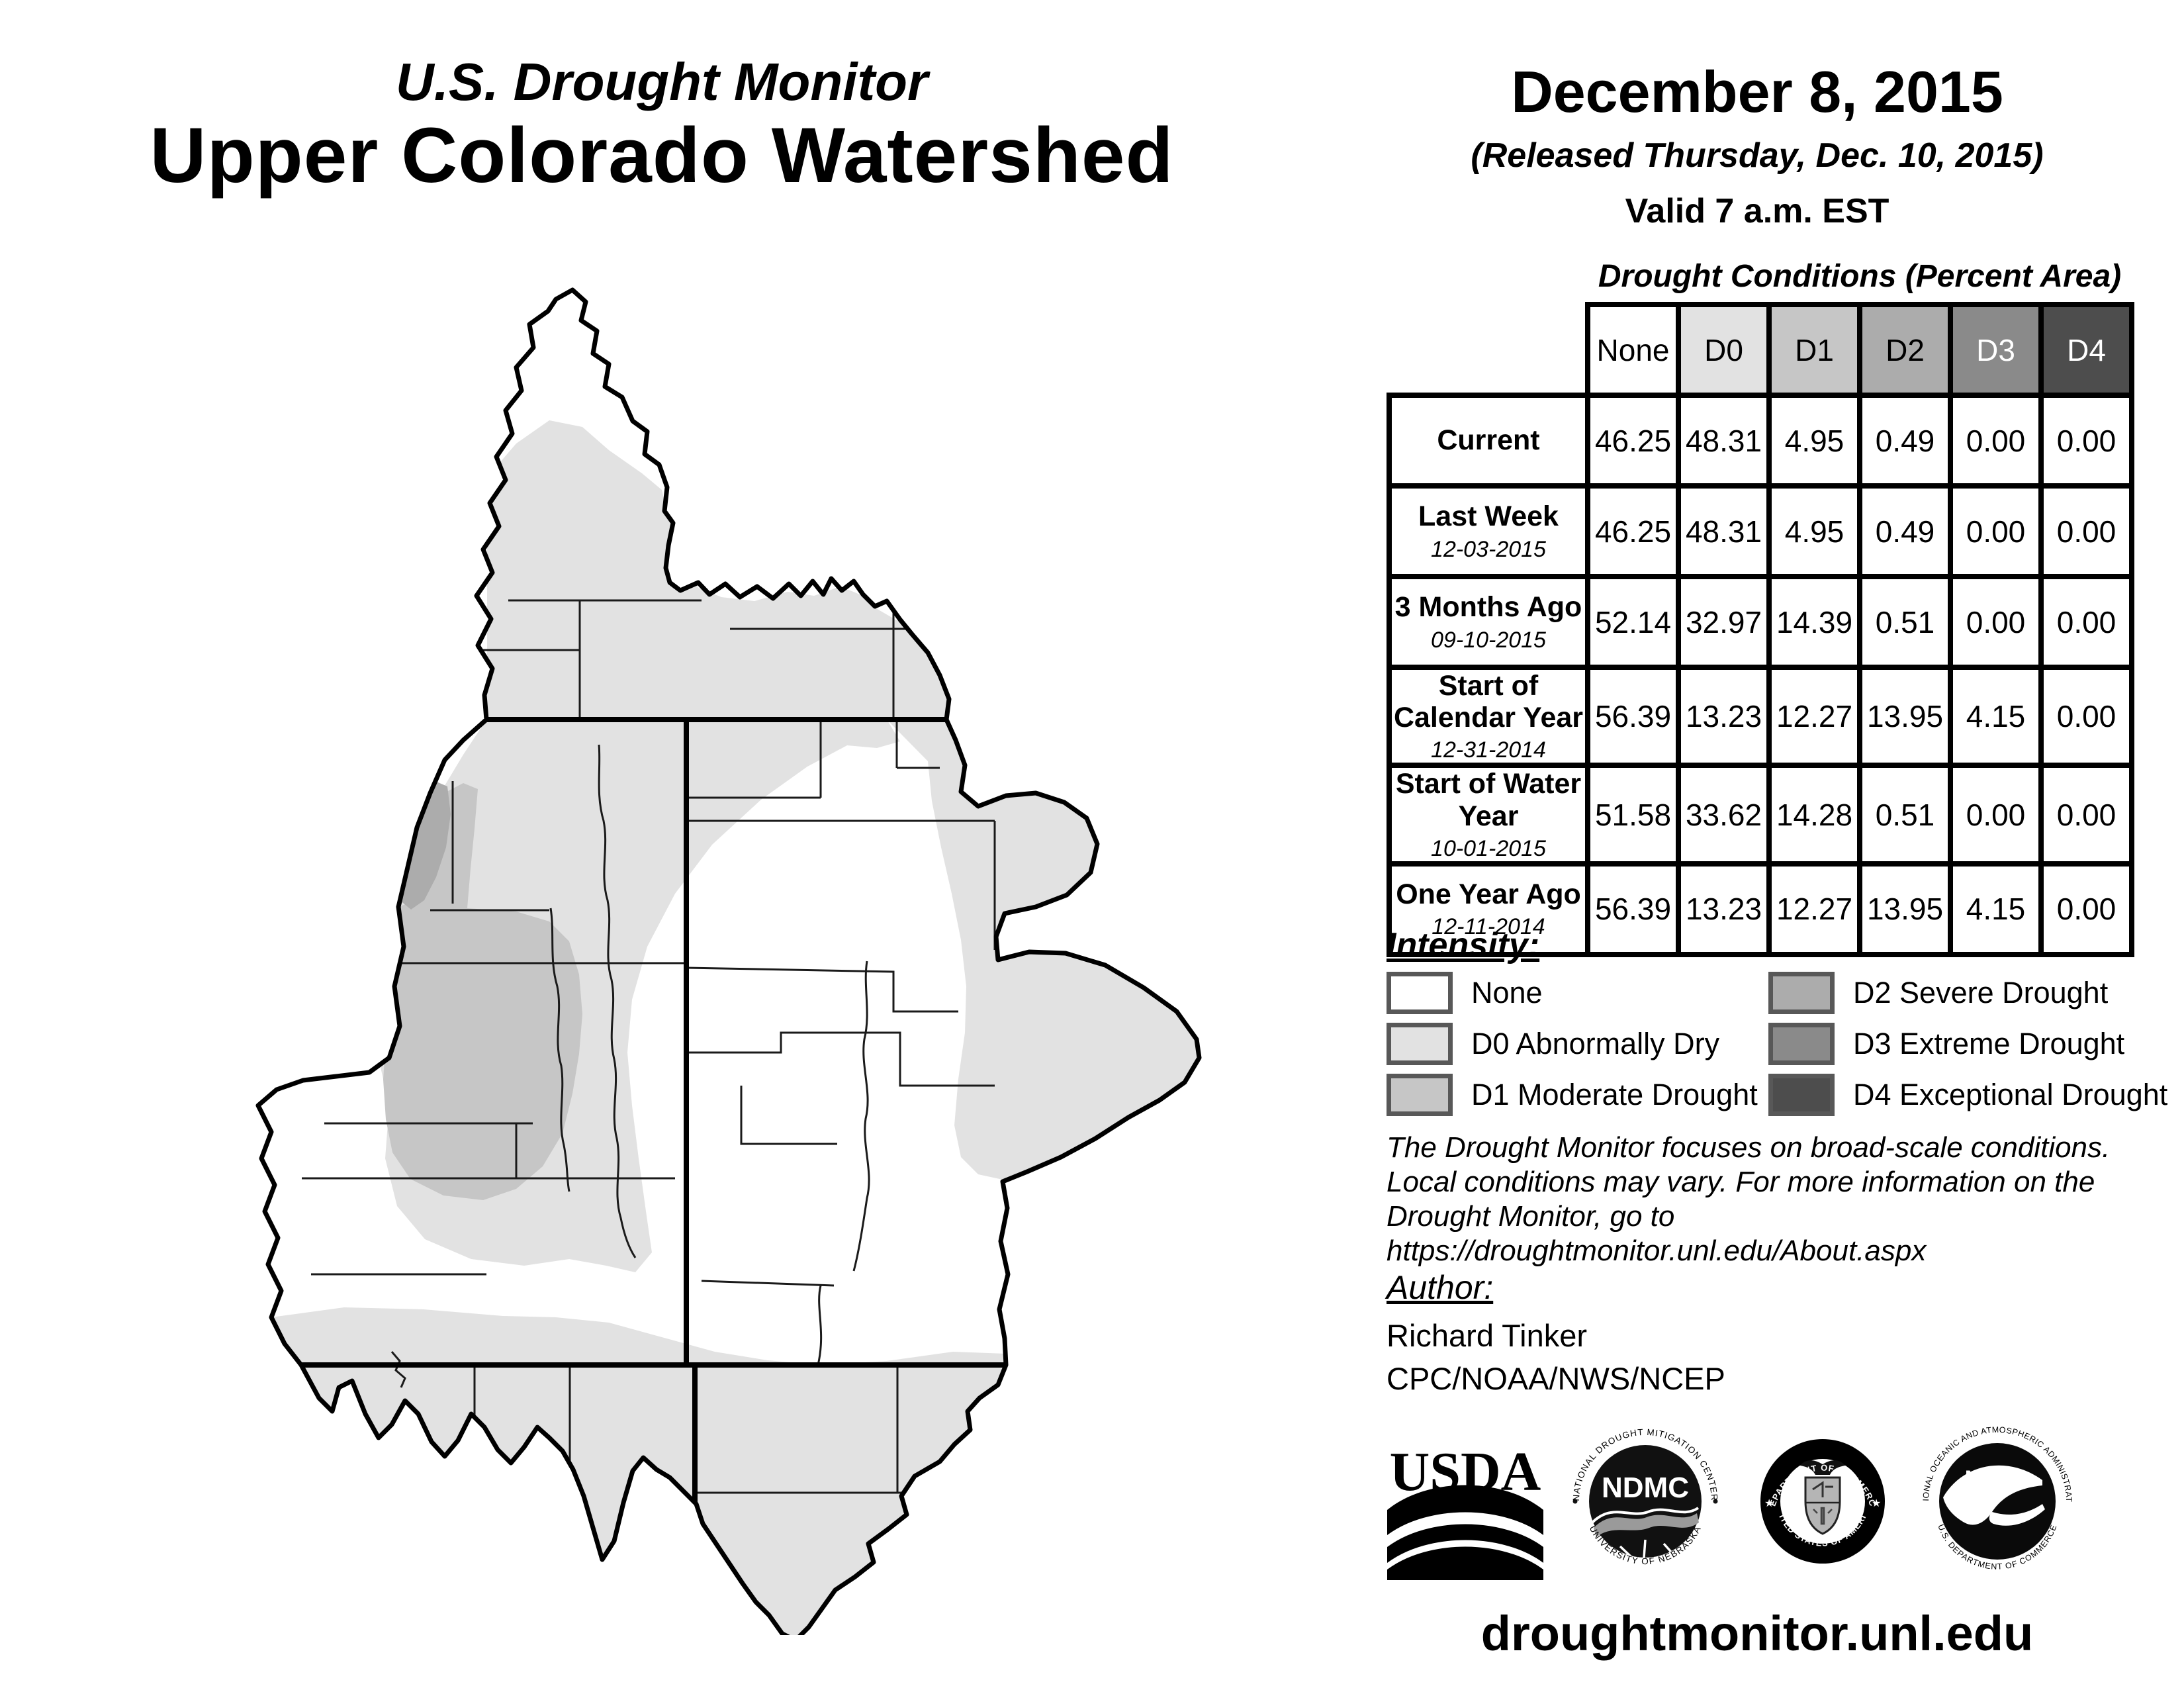  Describe the element at coordinates (1724, 622) in the screenshot. I see `cell-value: 32.97` at that location.